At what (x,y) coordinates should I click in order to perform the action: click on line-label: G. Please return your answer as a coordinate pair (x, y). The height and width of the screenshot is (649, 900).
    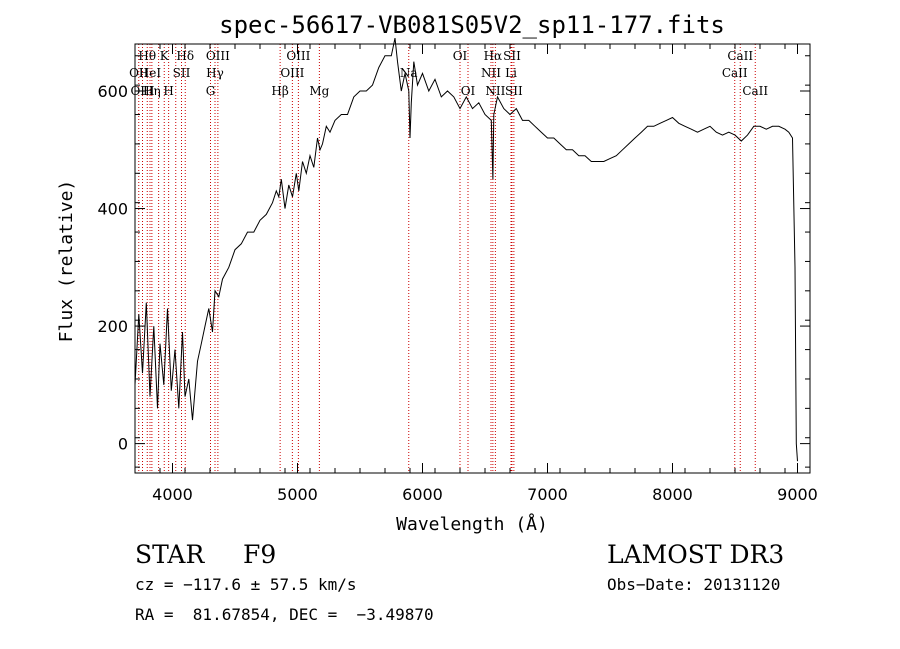
    Looking at the image, I should click on (211, 91).